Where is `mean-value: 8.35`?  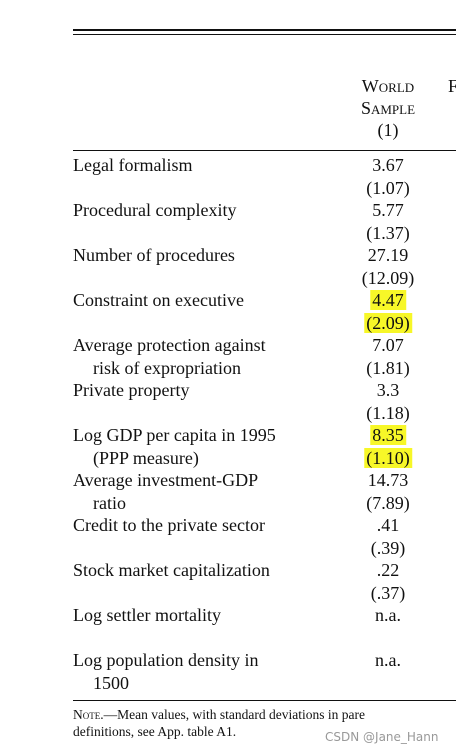
mean-value: 8.35 is located at coordinates (388, 435).